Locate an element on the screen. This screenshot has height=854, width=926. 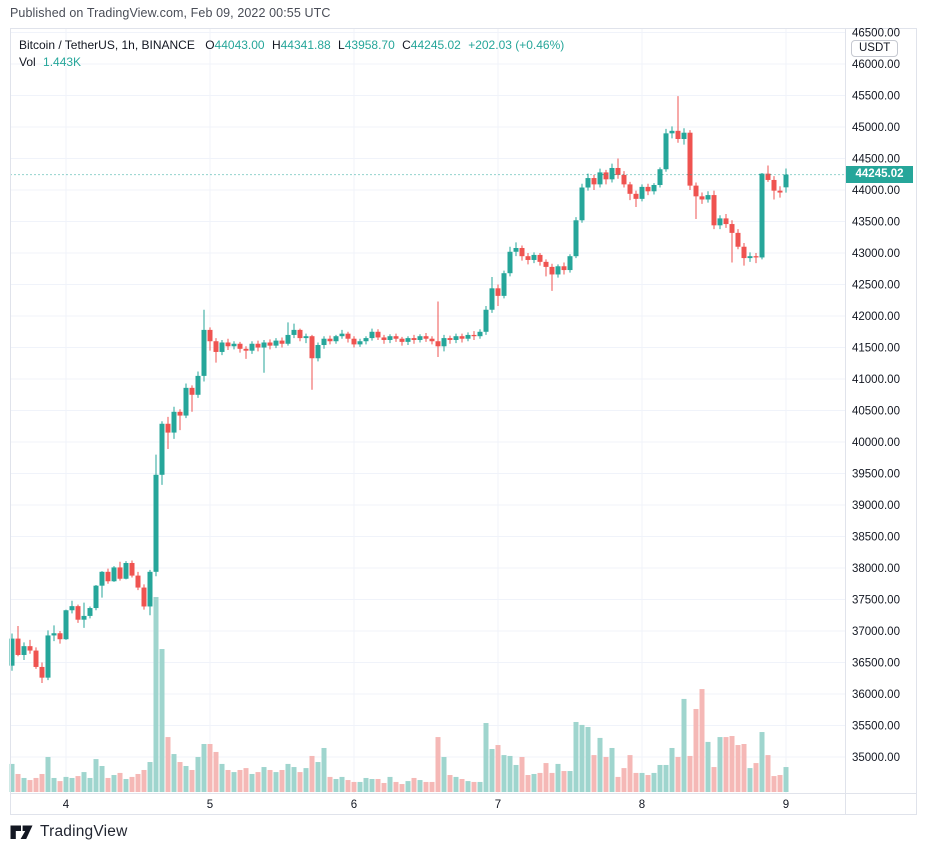
time-tick-label: 4 is located at coordinates (66, 805).